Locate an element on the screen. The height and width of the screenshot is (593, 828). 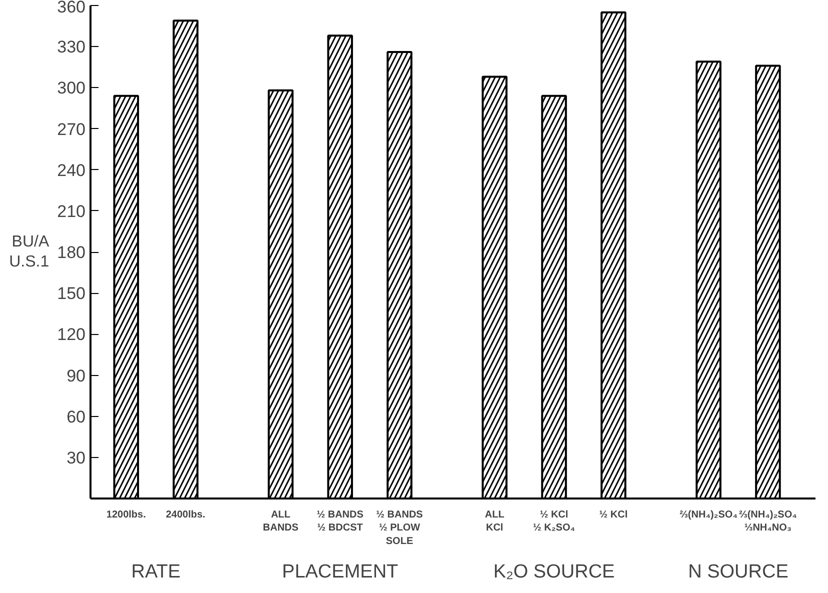
x-tick-label: ⅔(NH₄)₂SO₄ ⅓NH₄NO₃ is located at coordinates (768, 522).